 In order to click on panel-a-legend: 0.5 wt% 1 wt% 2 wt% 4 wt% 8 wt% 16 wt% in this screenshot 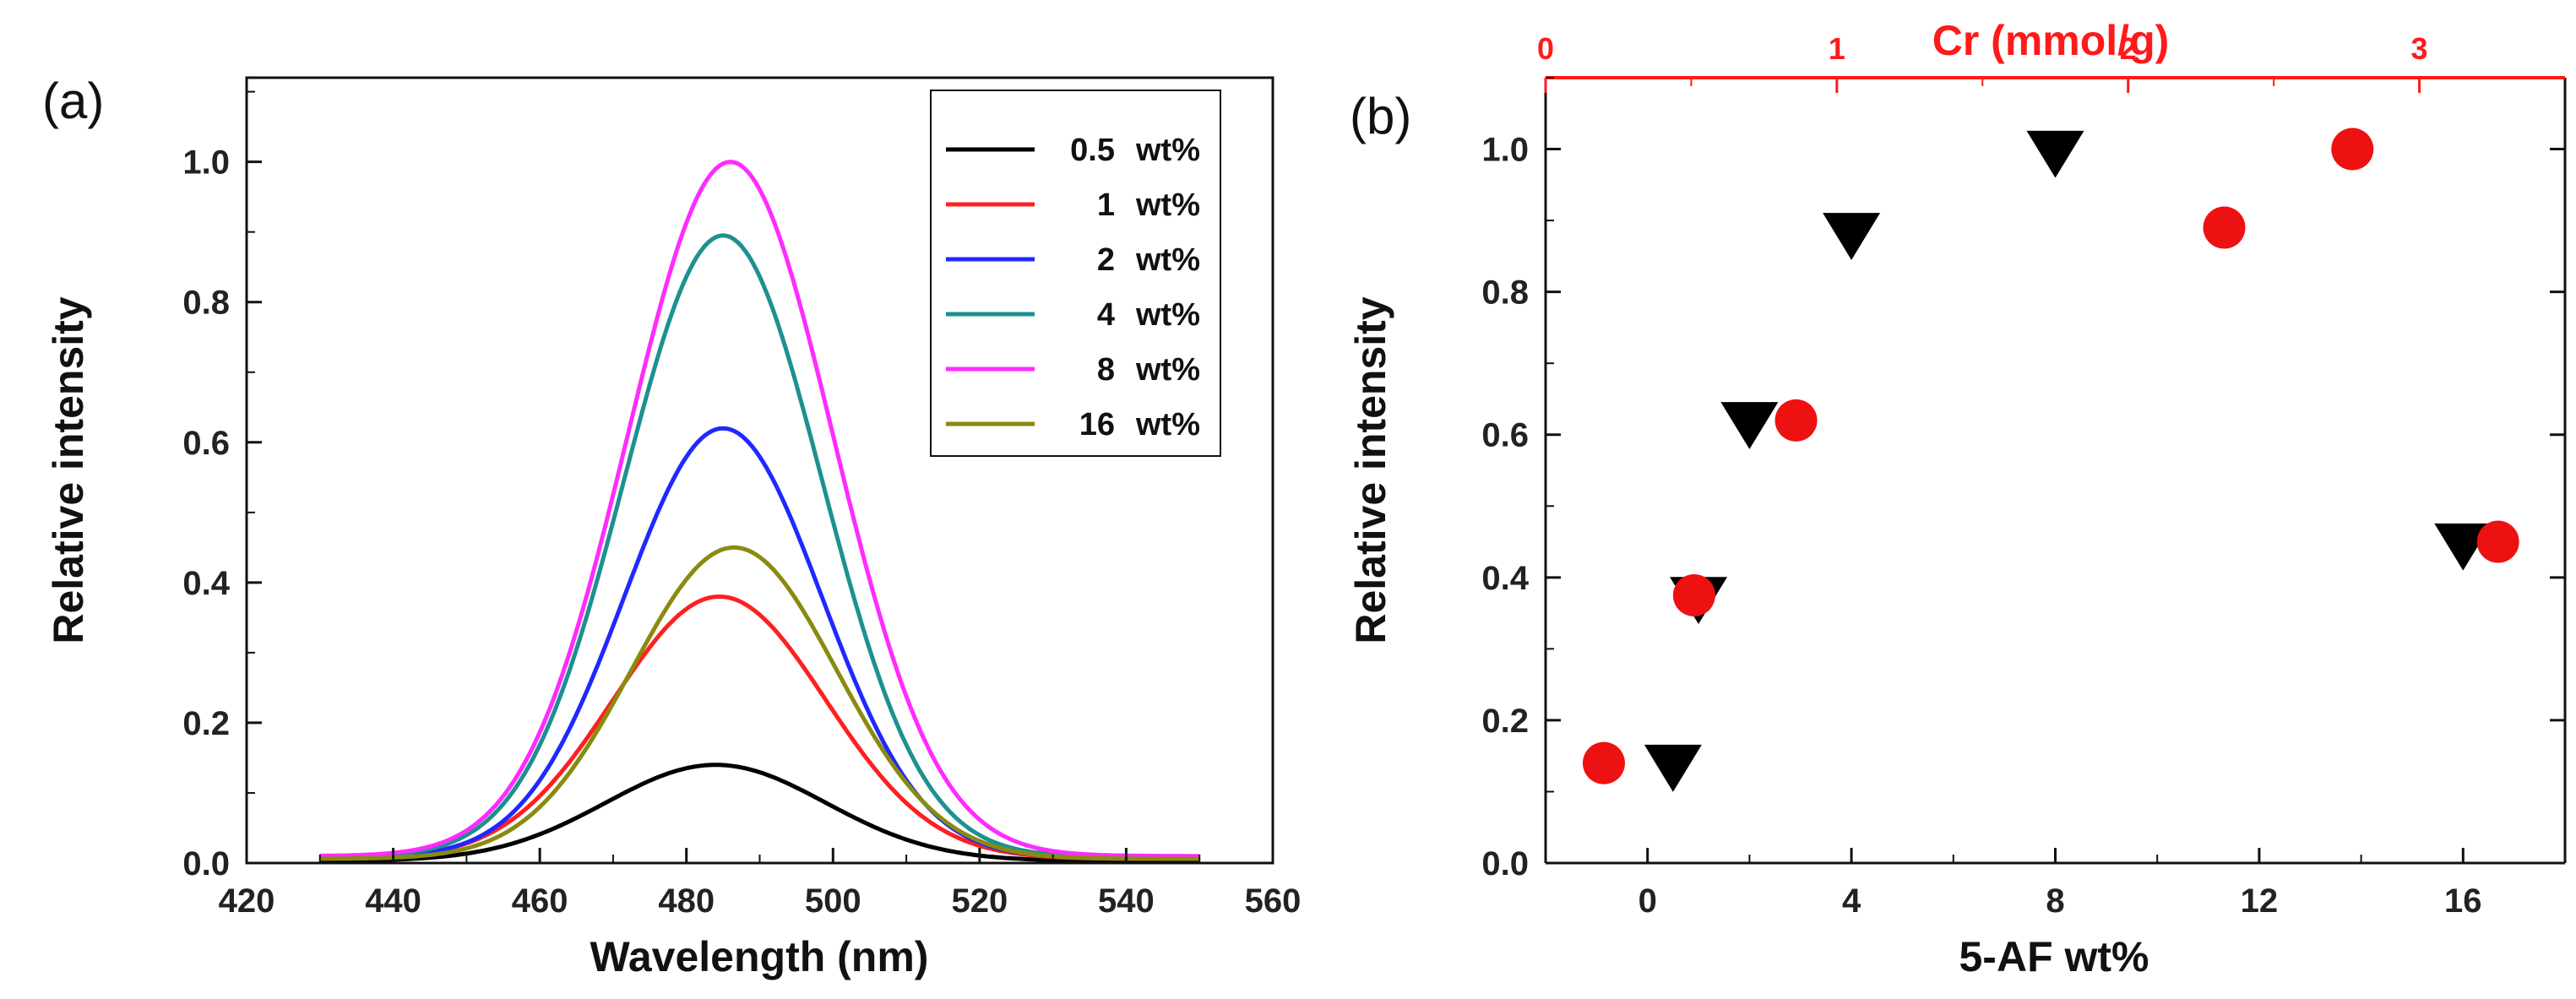, I will do `click(1075, 273)`.